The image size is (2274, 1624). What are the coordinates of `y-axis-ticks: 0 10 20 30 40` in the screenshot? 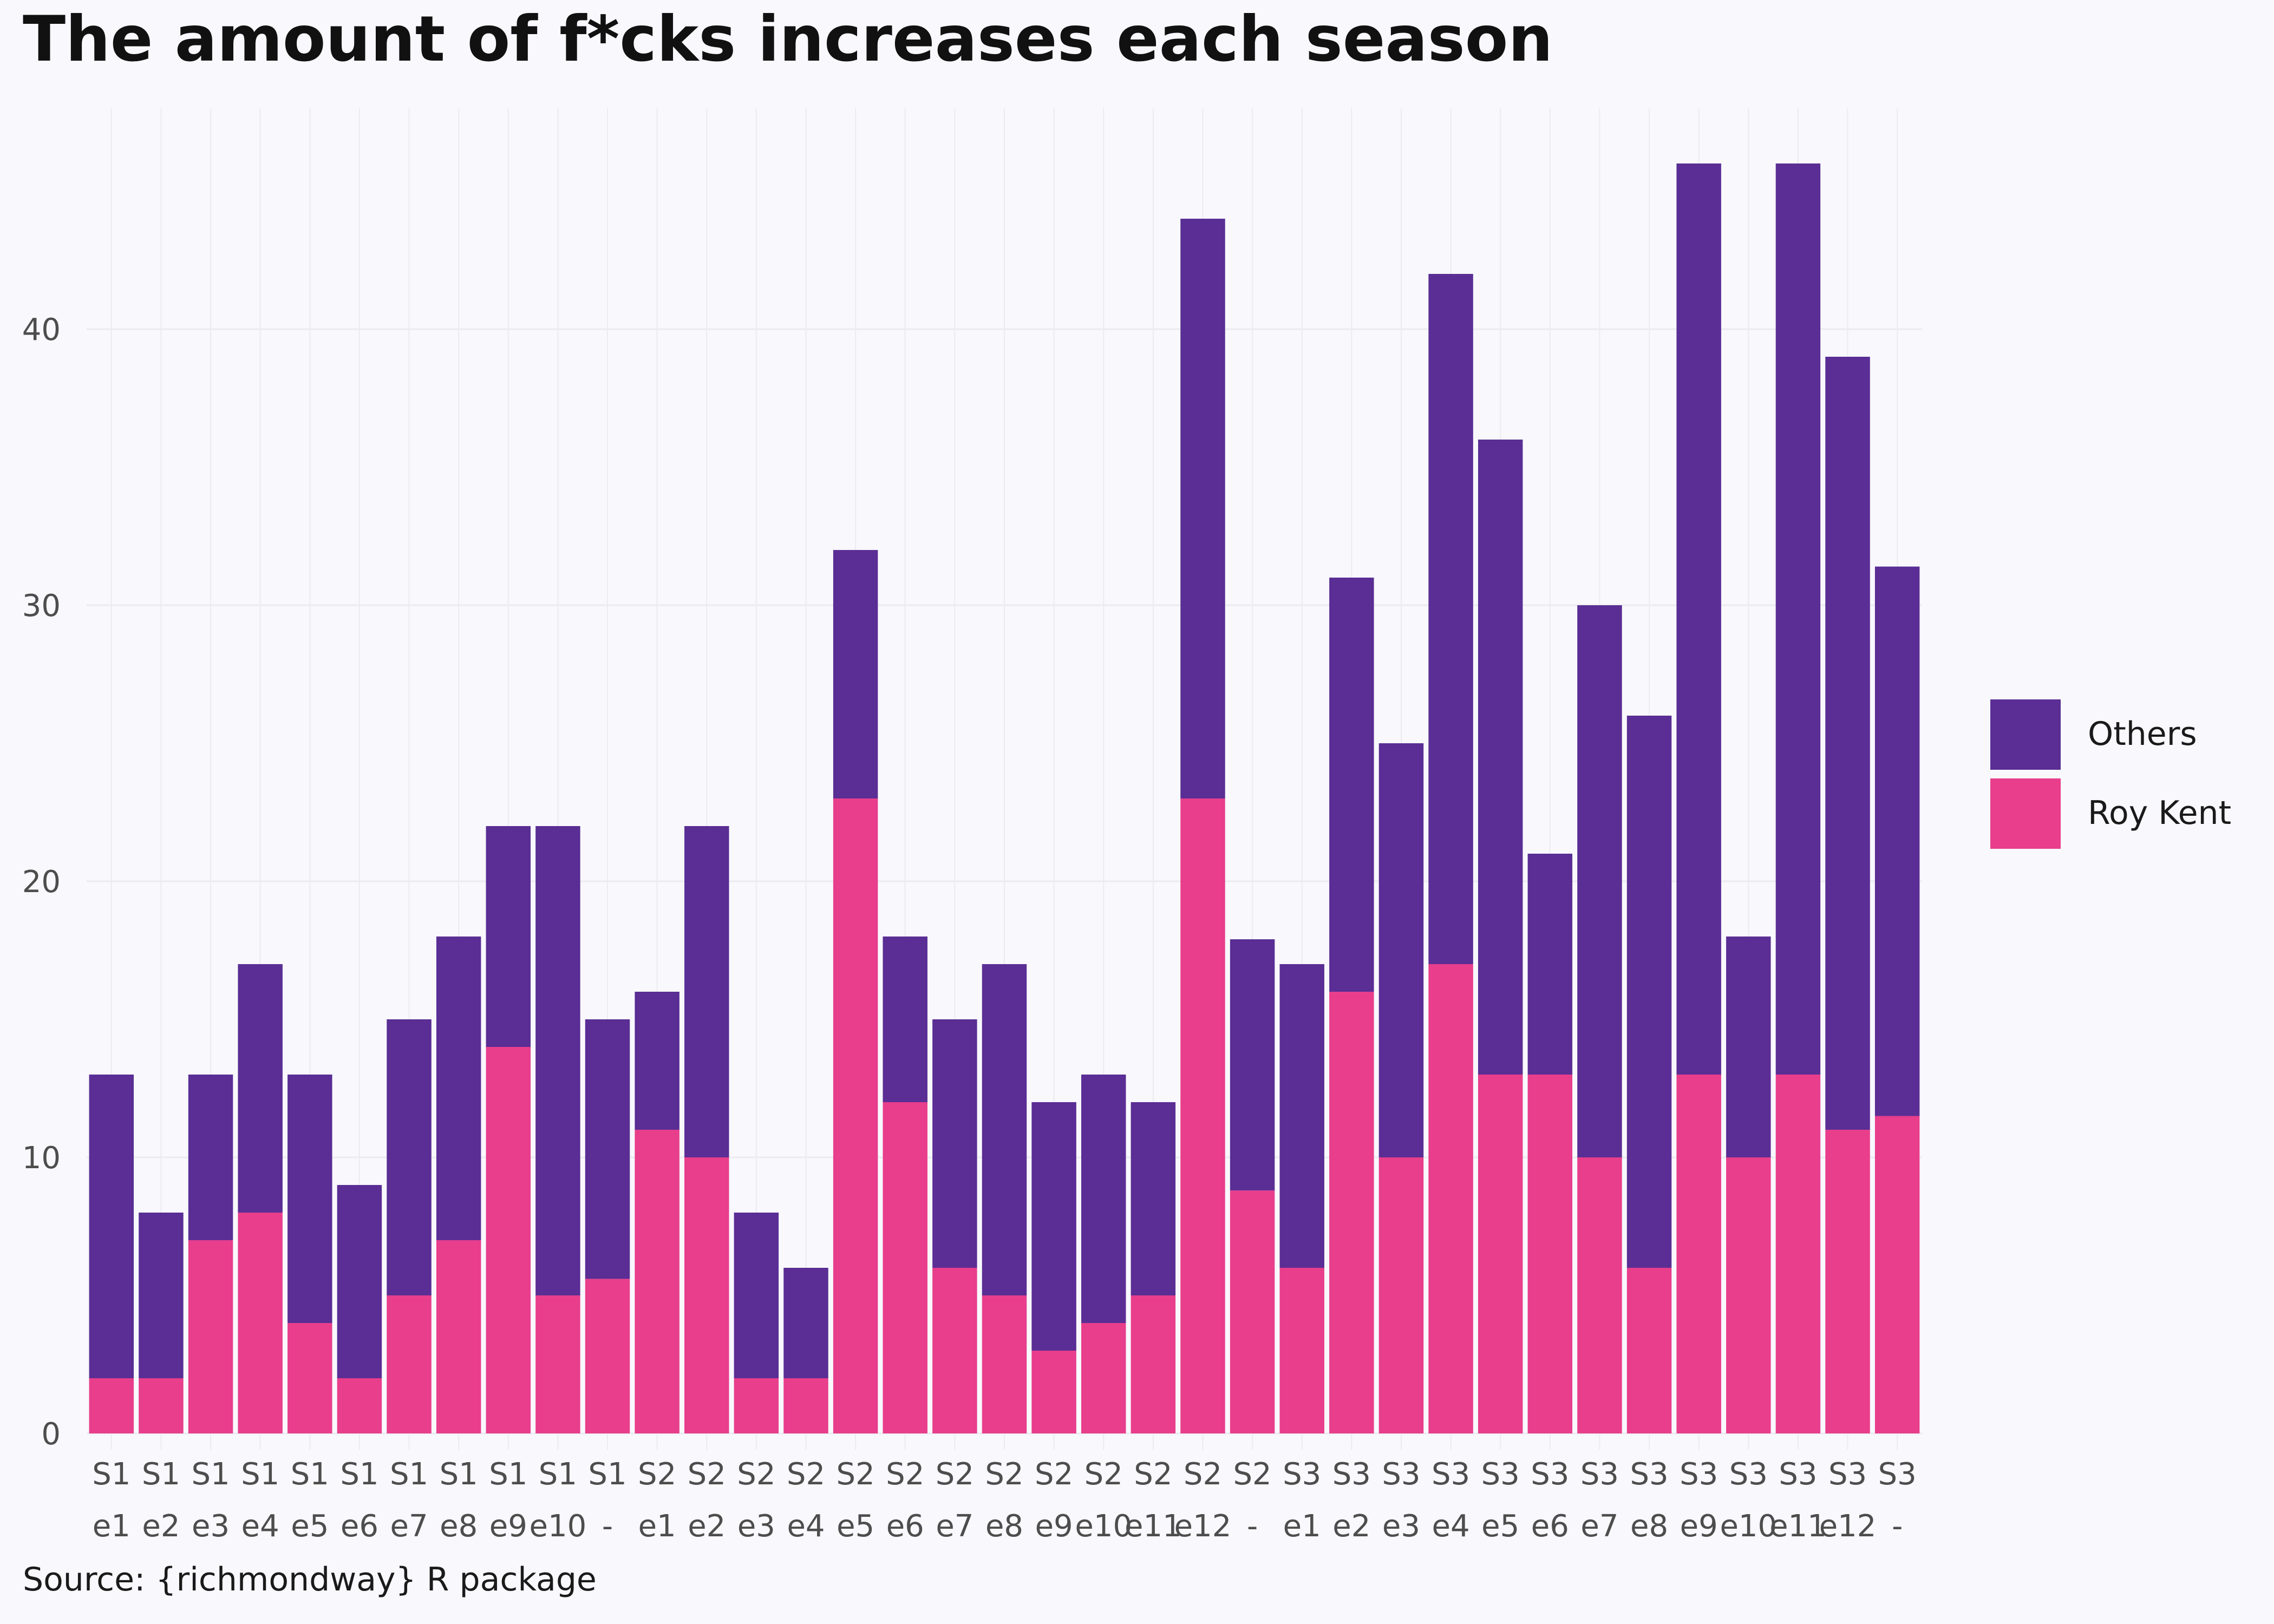 It's located at (42, 882).